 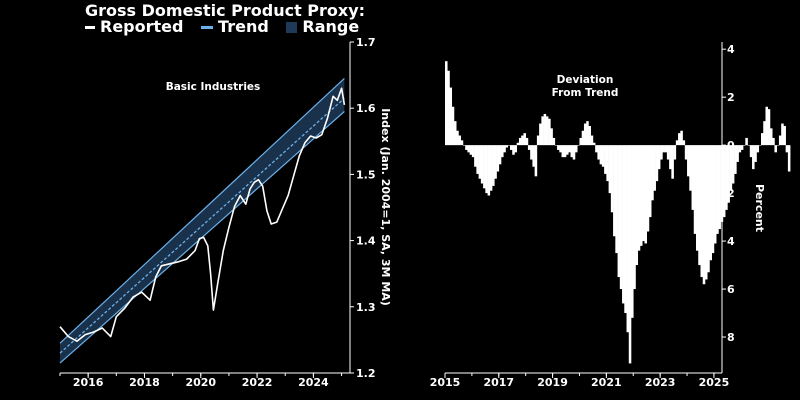 I want to click on legend-swatch-range, so click(x=292, y=27).